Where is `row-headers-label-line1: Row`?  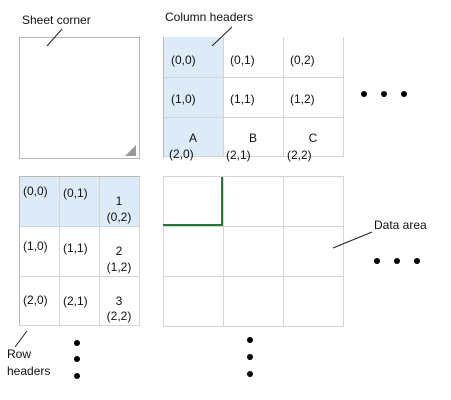
row-headers-label-line1: Row is located at coordinates (19, 354).